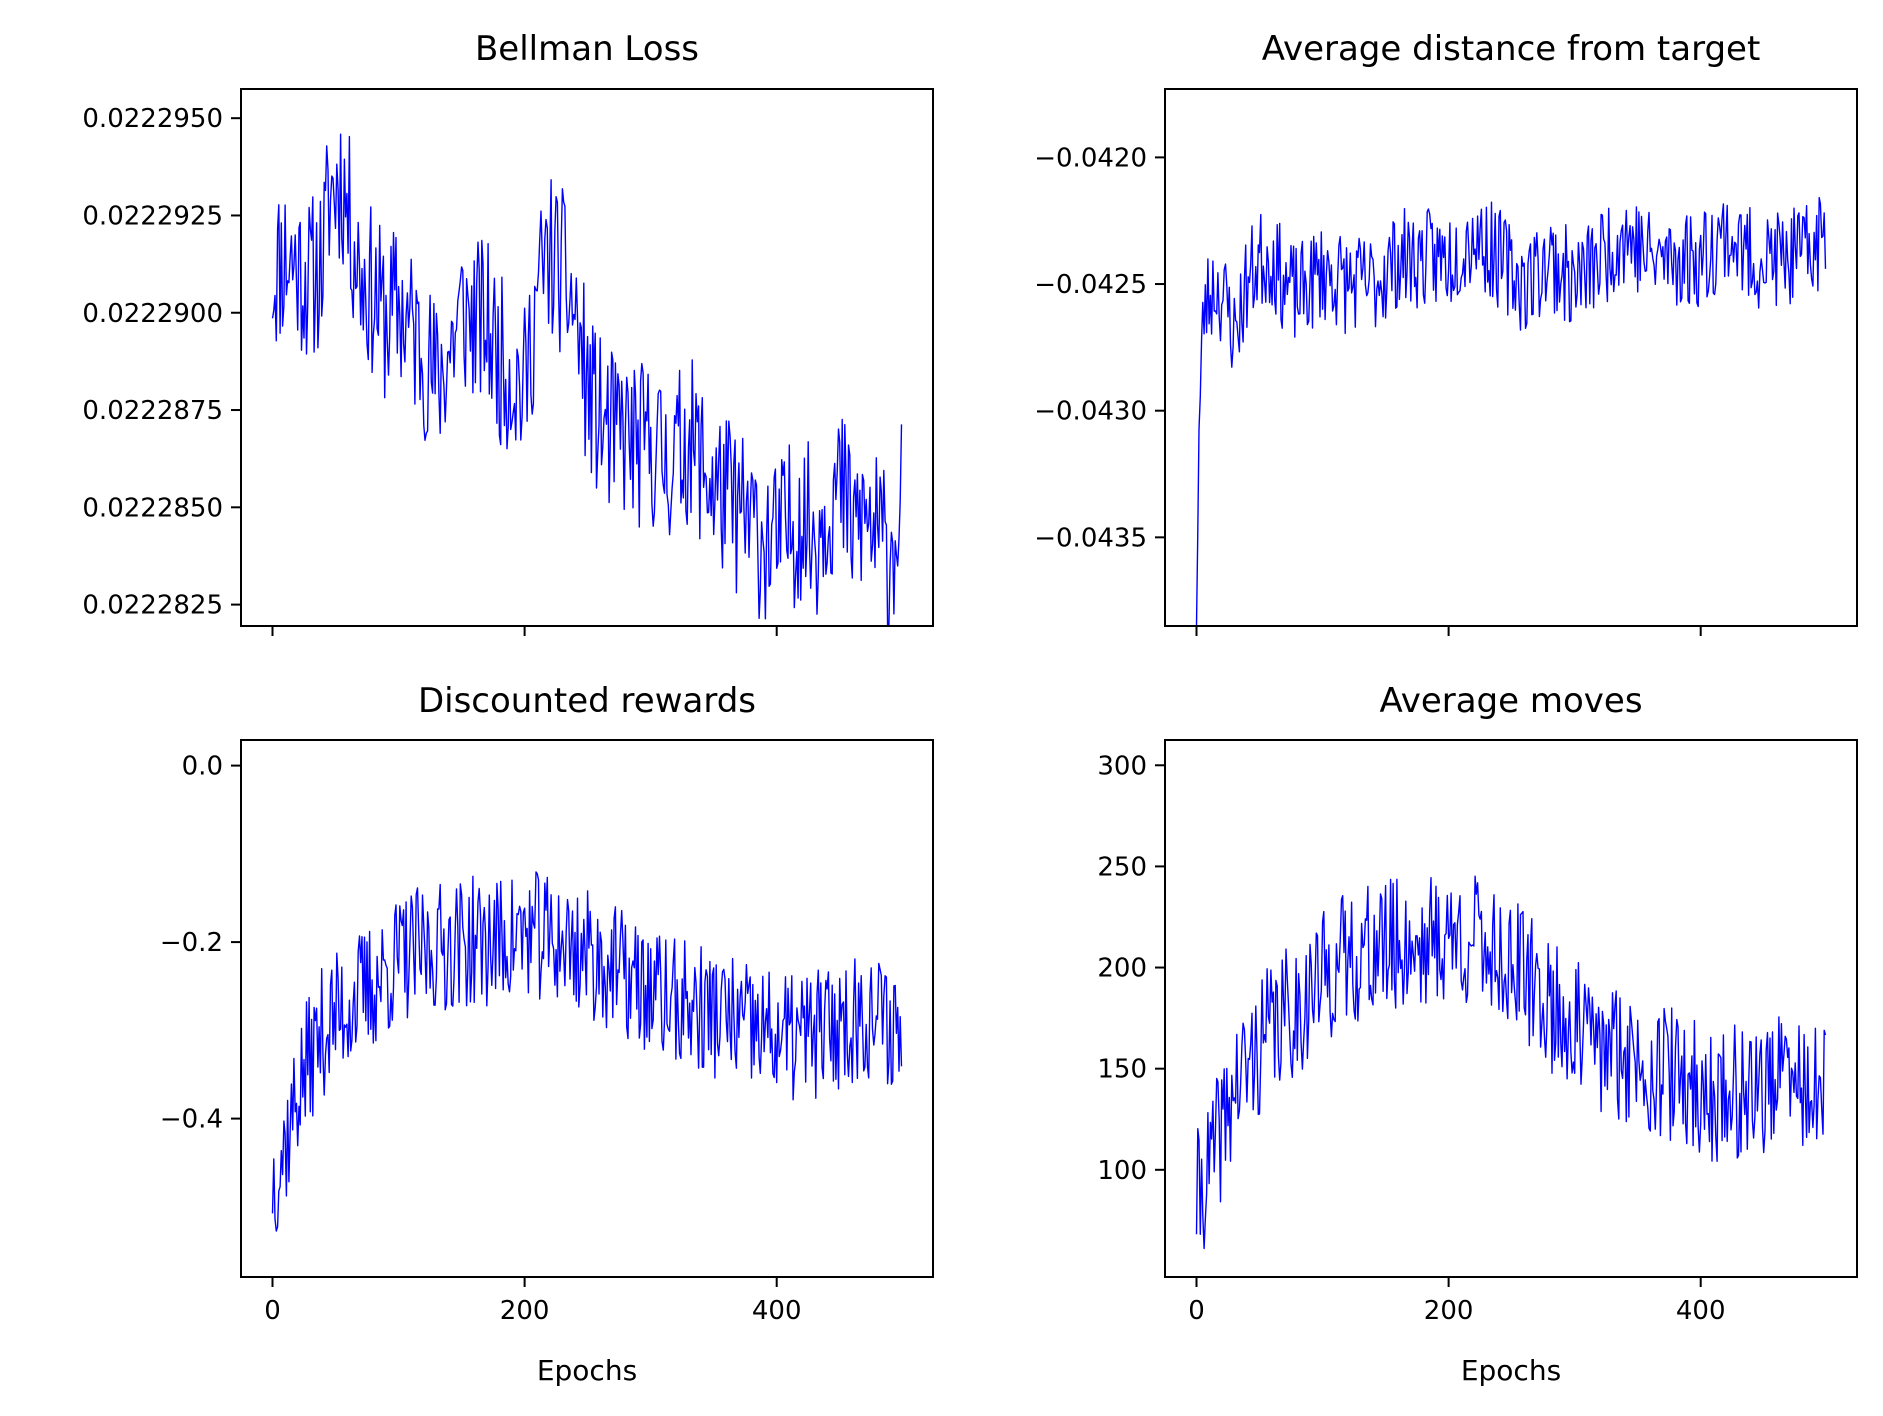  Describe the element at coordinates (152, 606) in the screenshot. I see `y-tick-label: 0.0222825` at that location.